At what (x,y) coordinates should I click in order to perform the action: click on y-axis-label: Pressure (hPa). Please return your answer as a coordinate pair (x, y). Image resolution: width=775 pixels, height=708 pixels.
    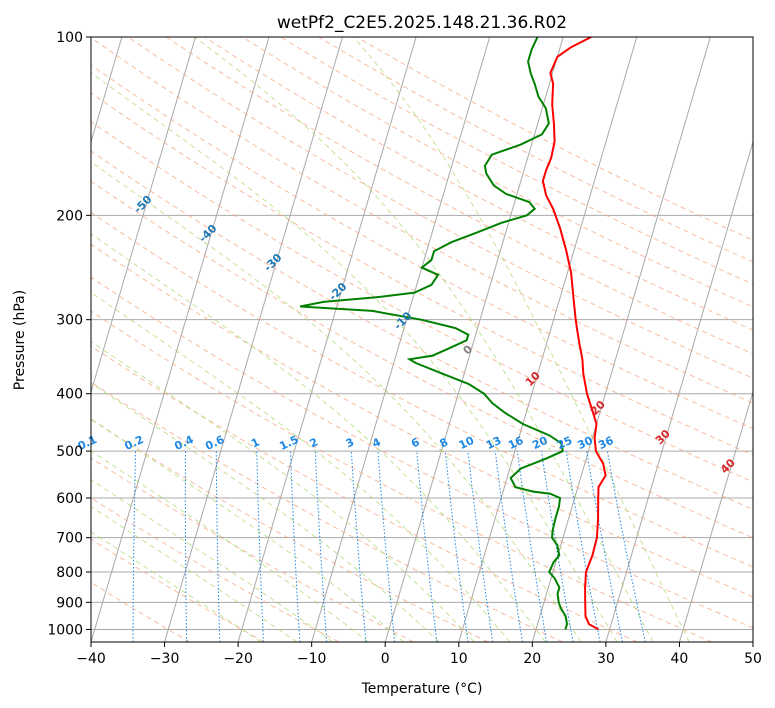
    Looking at the image, I should click on (20, 340).